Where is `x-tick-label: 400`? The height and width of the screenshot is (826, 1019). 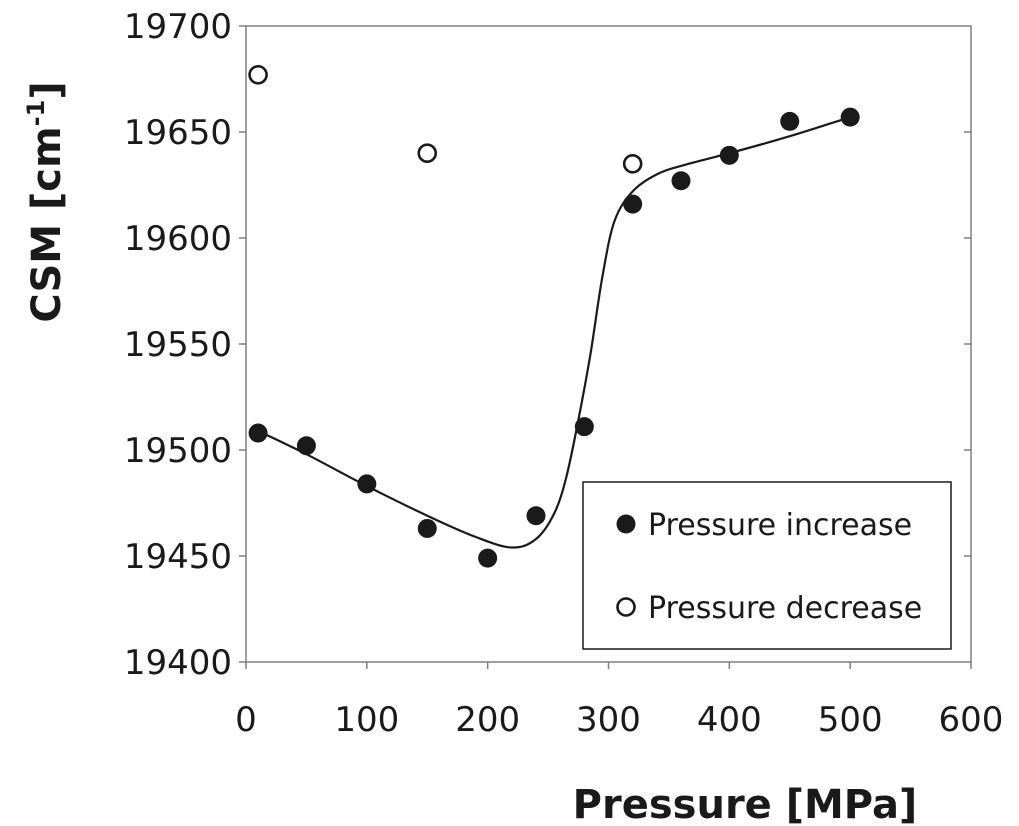 x-tick-label: 400 is located at coordinates (729, 720).